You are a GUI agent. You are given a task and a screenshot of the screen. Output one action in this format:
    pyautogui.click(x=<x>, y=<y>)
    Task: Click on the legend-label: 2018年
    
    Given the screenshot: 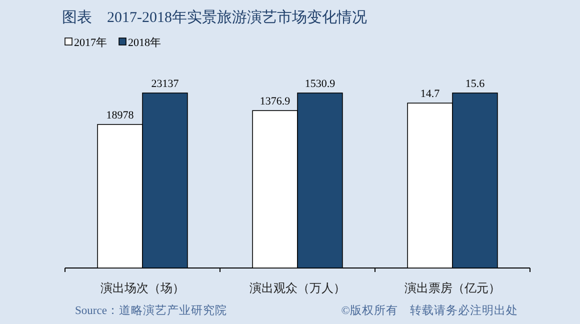 What is the action you would take?
    pyautogui.click(x=144, y=43)
    